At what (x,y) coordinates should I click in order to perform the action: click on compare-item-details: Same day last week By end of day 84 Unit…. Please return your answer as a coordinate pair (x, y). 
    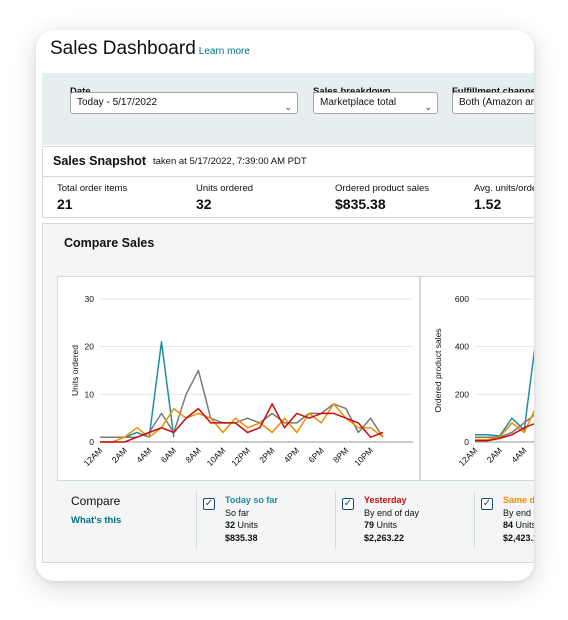
    Looking at the image, I should click on (518, 519).